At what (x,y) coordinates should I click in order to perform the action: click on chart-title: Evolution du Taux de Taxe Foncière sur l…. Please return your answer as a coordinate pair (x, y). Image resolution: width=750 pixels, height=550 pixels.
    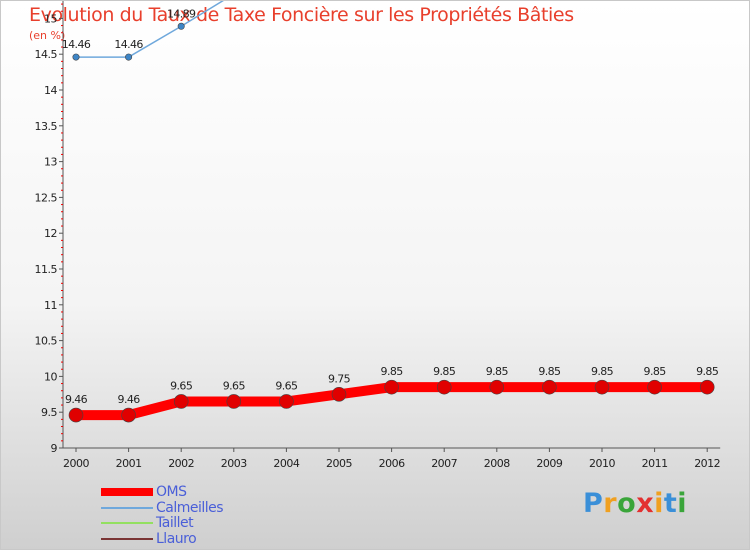
    Looking at the image, I should click on (301, 15).